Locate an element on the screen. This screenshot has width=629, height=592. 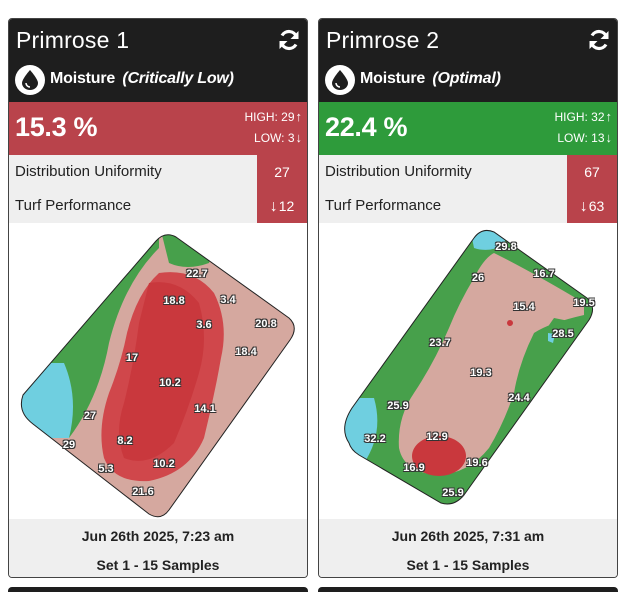
sample-label: 12.9 is located at coordinates (437, 437).